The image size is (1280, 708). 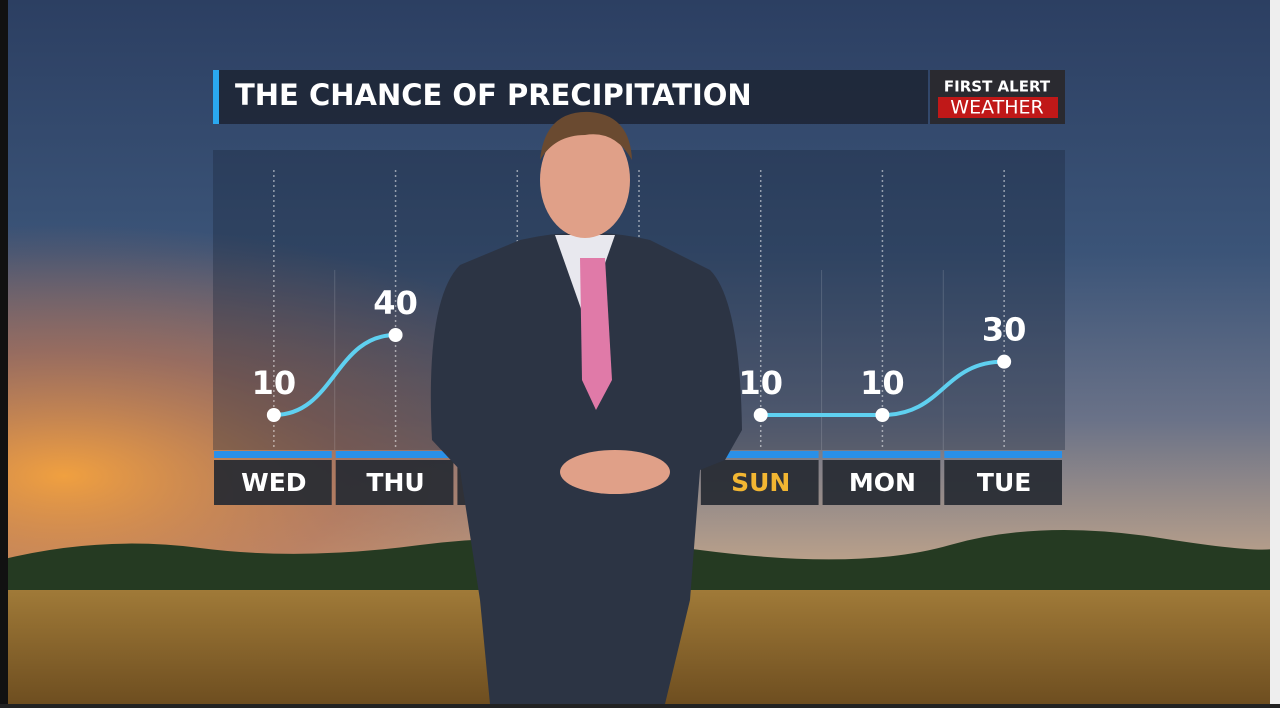 I want to click on x-tick-label: SUN, so click(x=760, y=482).